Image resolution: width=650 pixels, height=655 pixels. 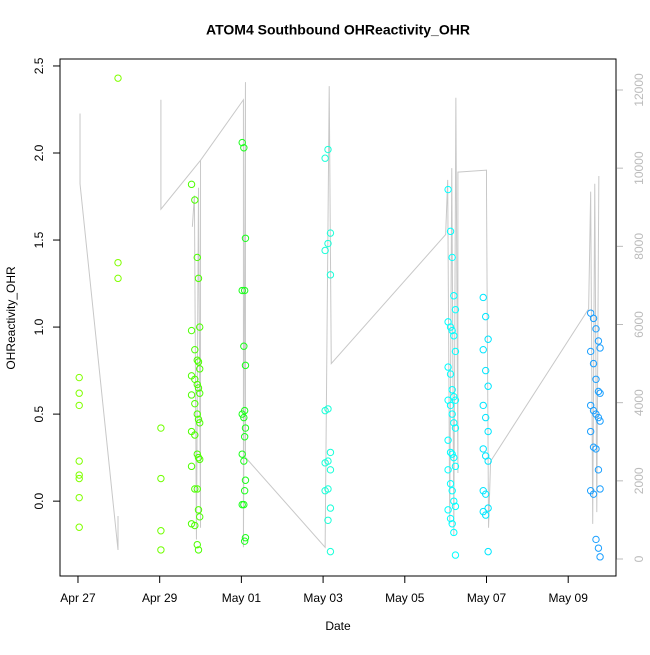 I want to click on y2-tick-label: 6000, so click(x=639, y=324).